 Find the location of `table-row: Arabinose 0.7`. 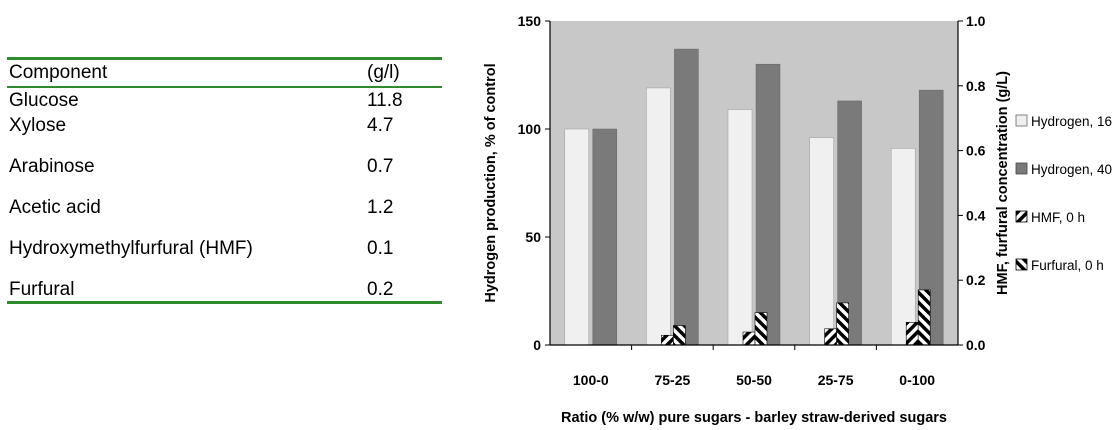

table-row: Arabinose 0.7 is located at coordinates (224, 175).